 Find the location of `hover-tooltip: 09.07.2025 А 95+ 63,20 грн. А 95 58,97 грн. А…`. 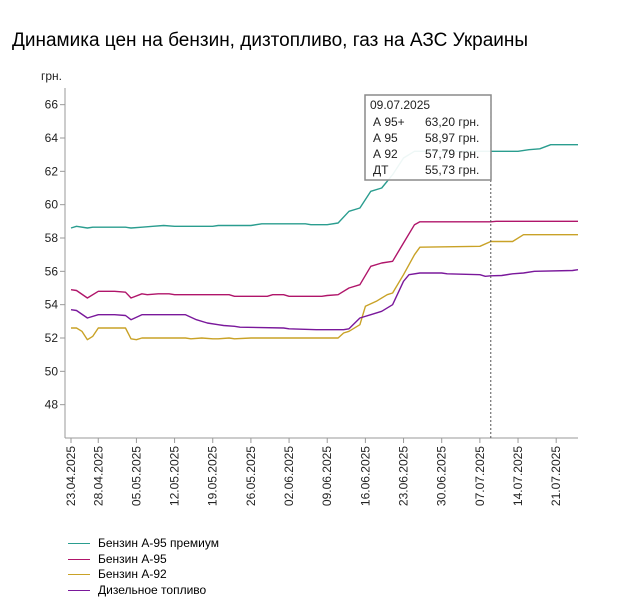

hover-tooltip: 09.07.2025 А 95+ 63,20 грн. А 95 58,97 грн. А… is located at coordinates (428, 266).